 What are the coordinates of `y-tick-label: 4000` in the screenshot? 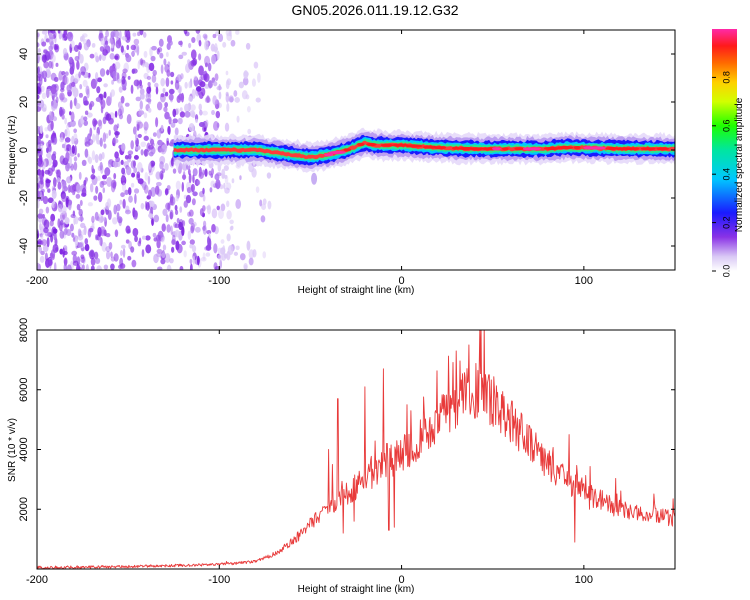 It's located at (24, 449).